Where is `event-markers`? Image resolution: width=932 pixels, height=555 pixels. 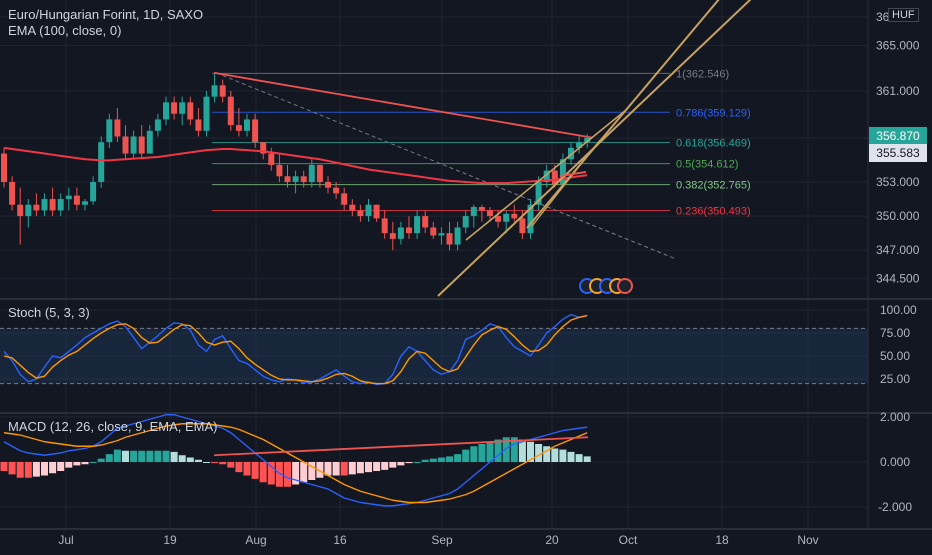
event-markers is located at coordinates (606, 286).